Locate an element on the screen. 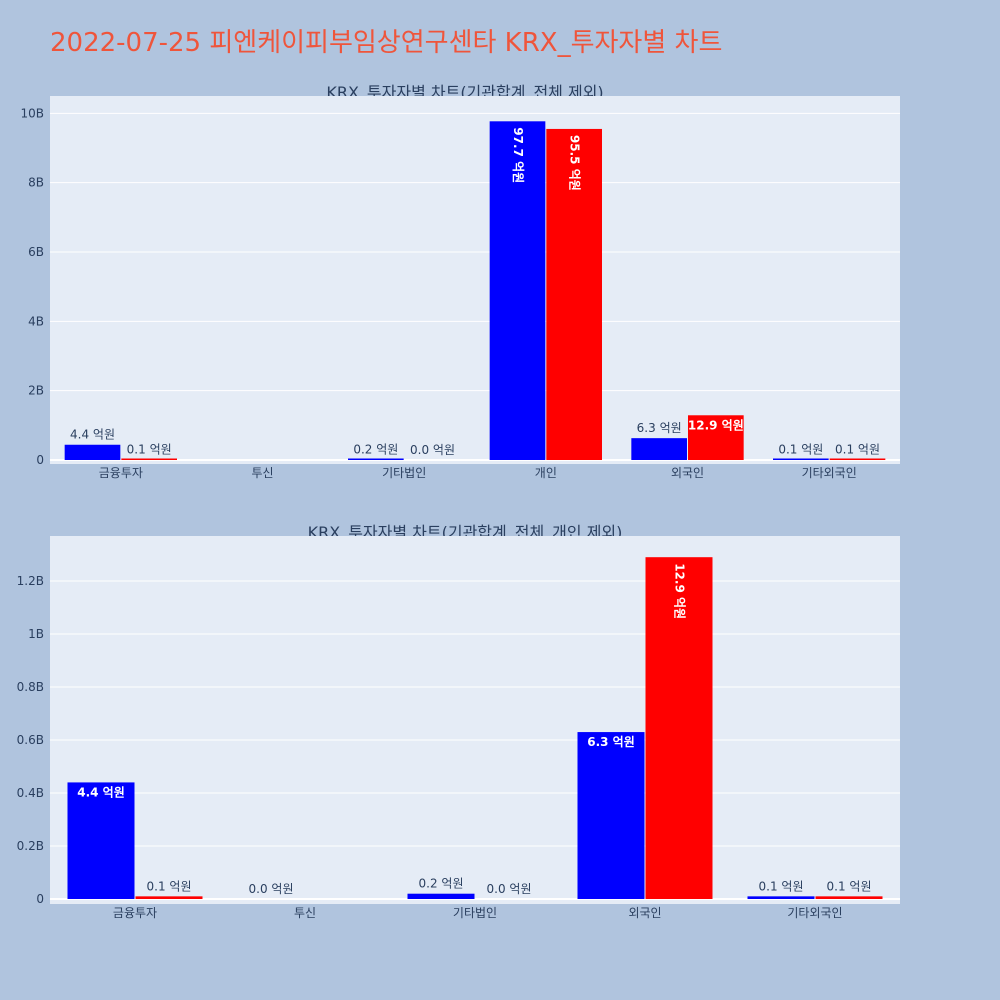 Image resolution: width=1000 pixels, height=1000 pixels. y-tick-label: 0.6B is located at coordinates (30, 740).